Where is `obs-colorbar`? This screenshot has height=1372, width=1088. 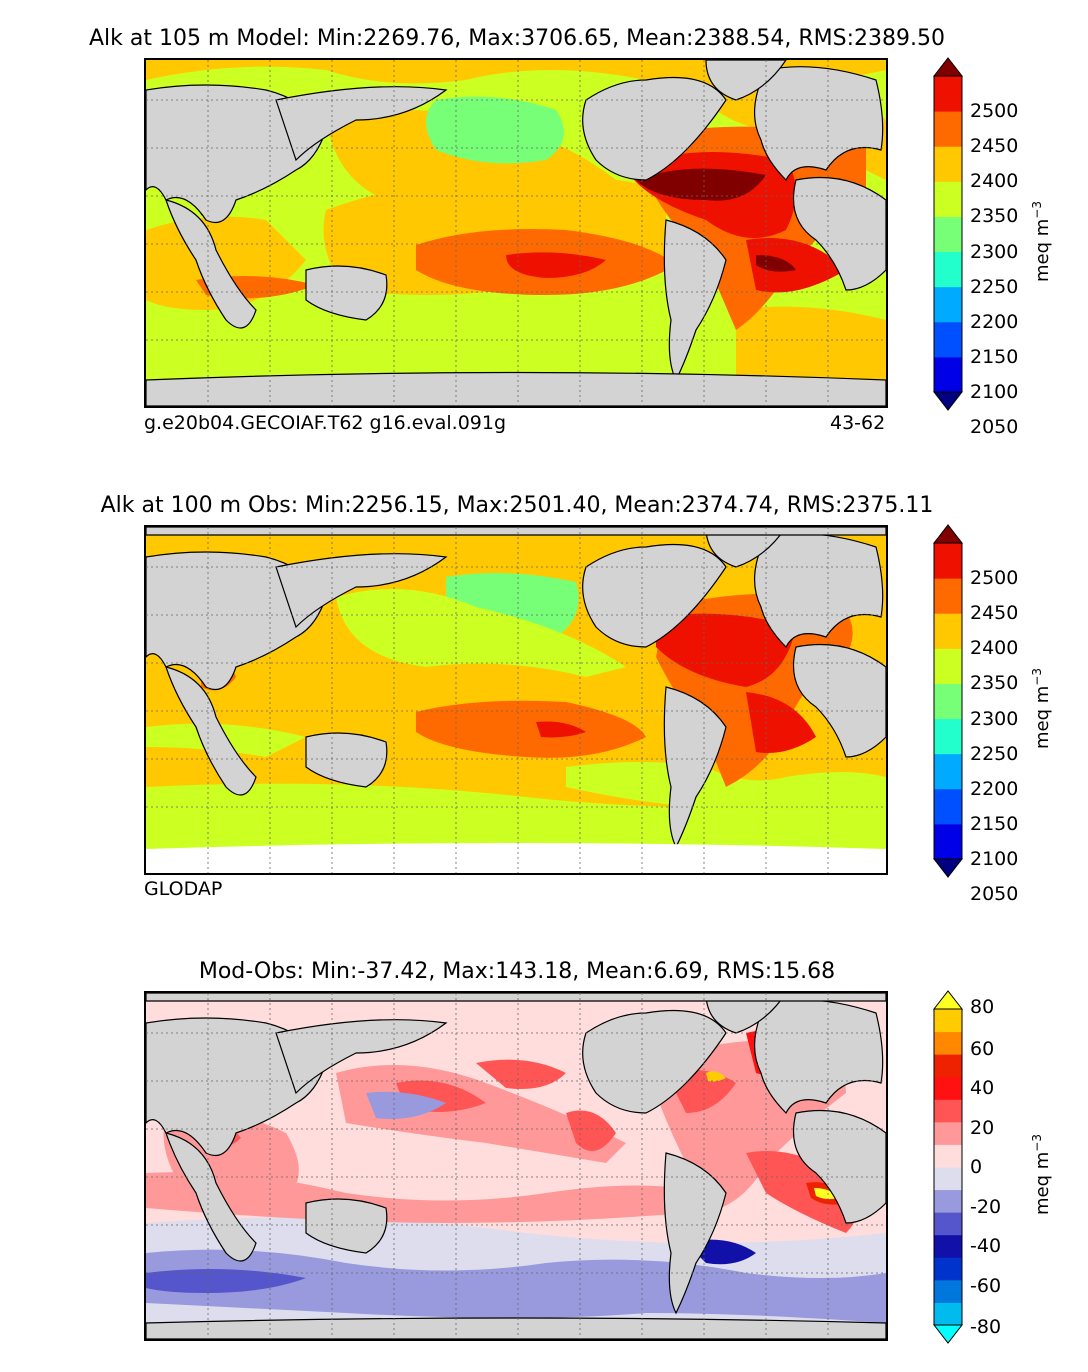
obs-colorbar is located at coordinates (948, 701).